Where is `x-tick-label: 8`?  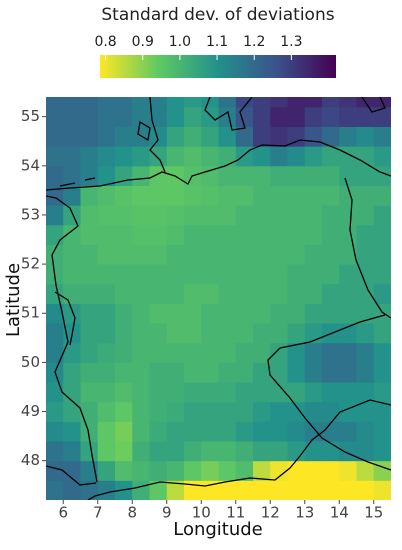 x-tick-label: 8 is located at coordinates (132, 513).